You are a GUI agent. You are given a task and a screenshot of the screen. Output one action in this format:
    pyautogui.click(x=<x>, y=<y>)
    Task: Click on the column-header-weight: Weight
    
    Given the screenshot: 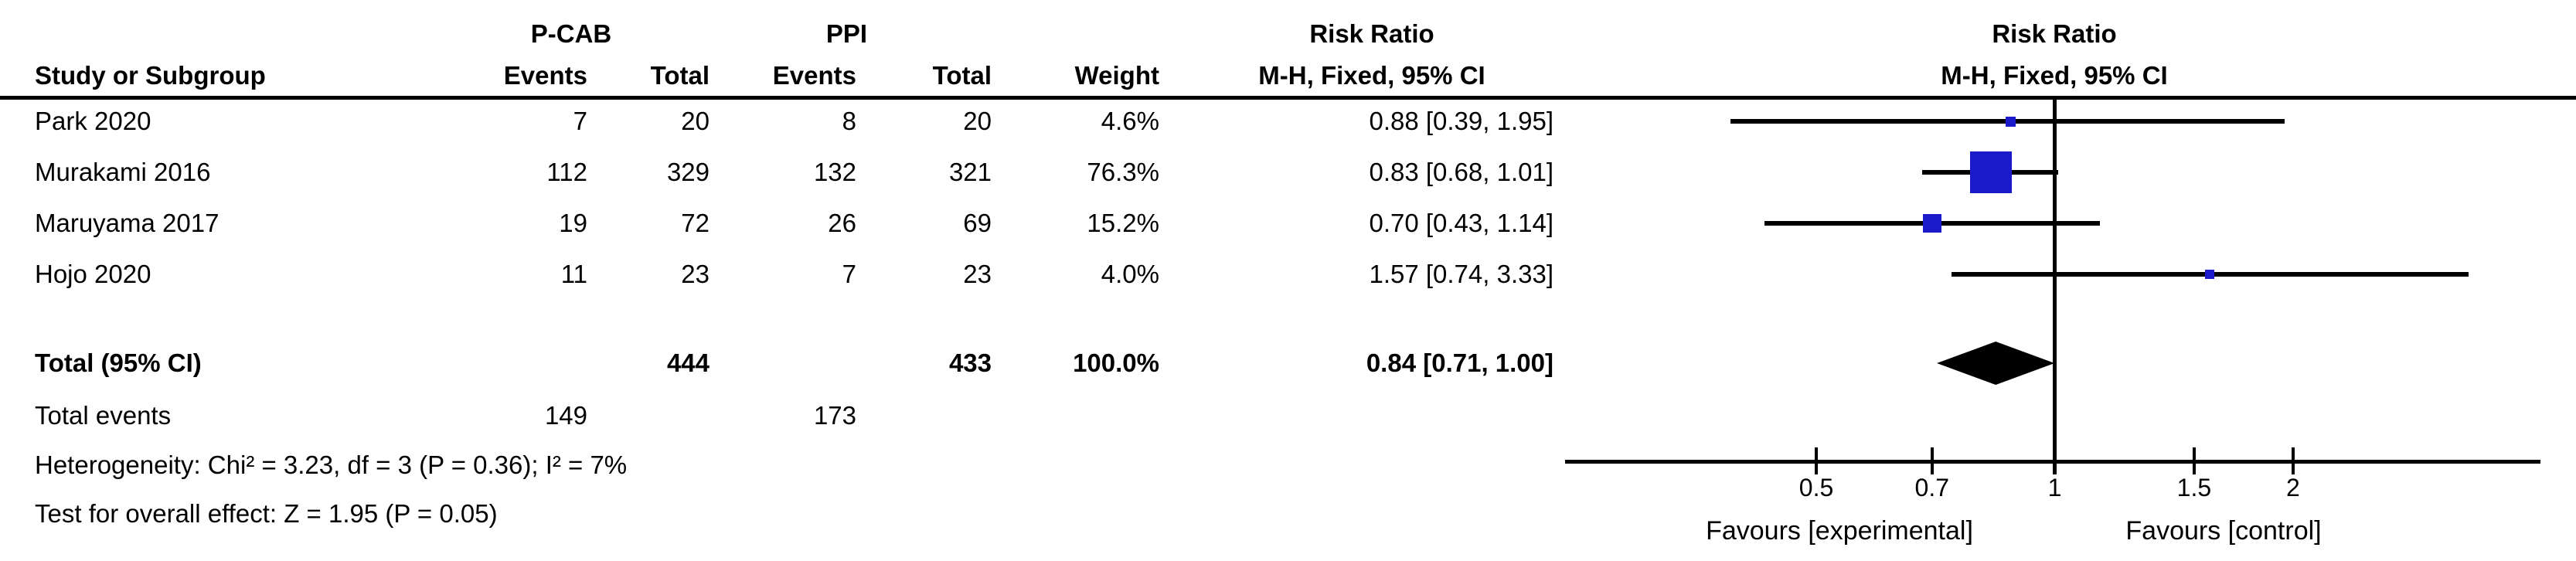 What is the action you would take?
    pyautogui.click(x=1116, y=75)
    